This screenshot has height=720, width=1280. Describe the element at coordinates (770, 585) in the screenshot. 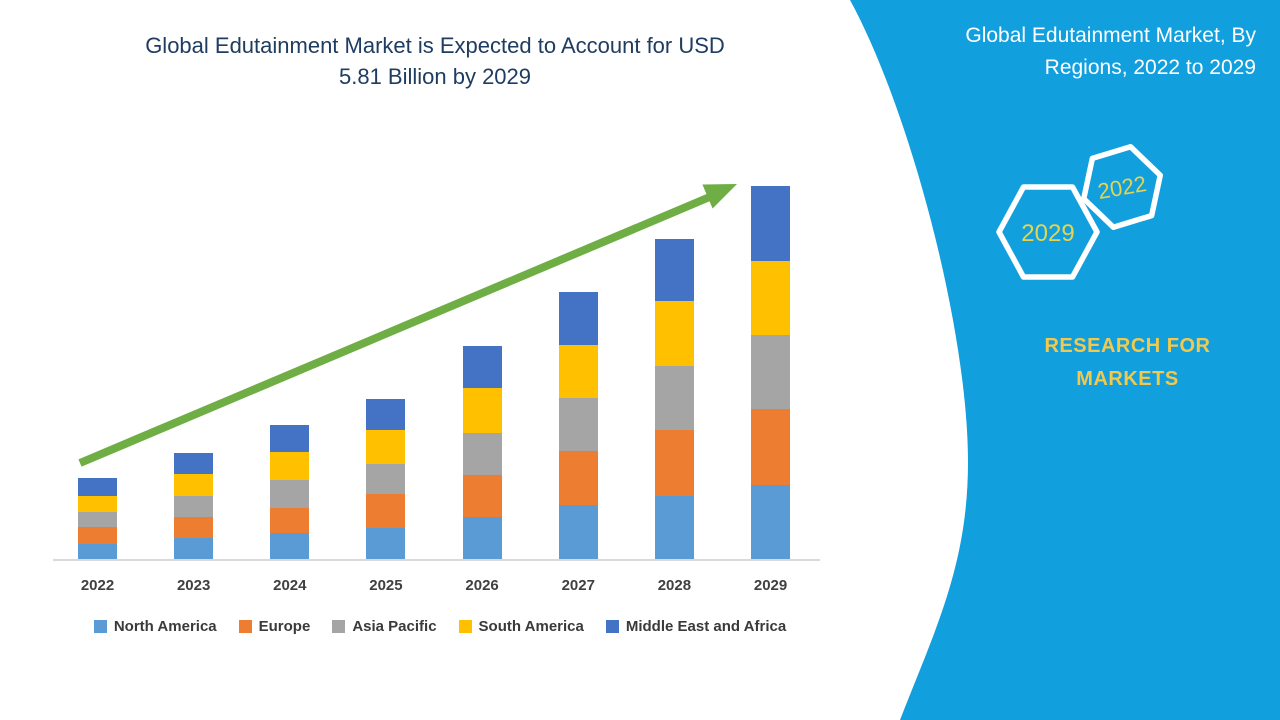

I see `x-axis-label-2029: 2029` at that location.